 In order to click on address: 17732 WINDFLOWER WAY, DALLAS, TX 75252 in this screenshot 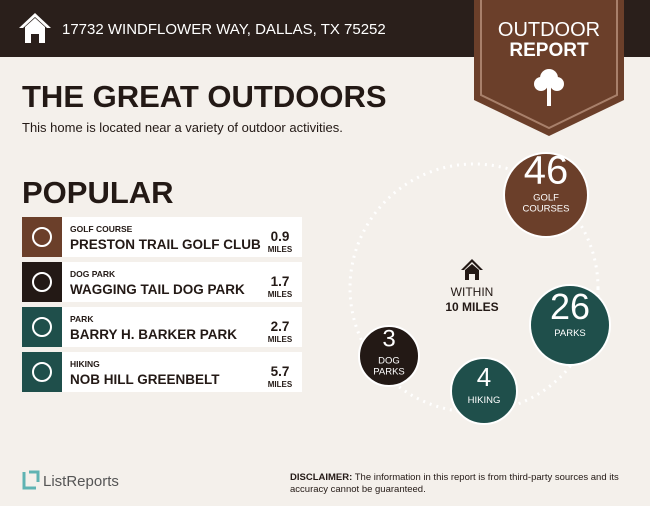, I will do `click(224, 29)`.